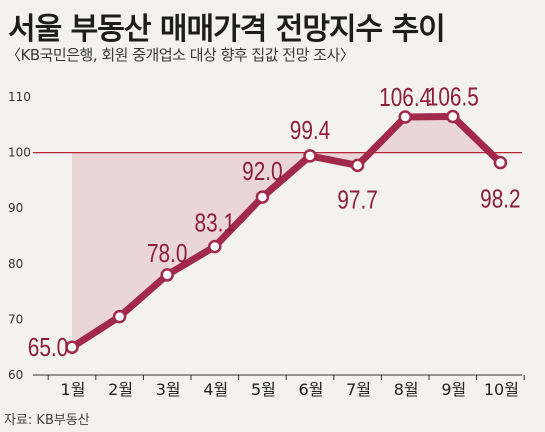 The image size is (545, 432). I want to click on source-note: 자료: KB부동산, so click(47, 420).